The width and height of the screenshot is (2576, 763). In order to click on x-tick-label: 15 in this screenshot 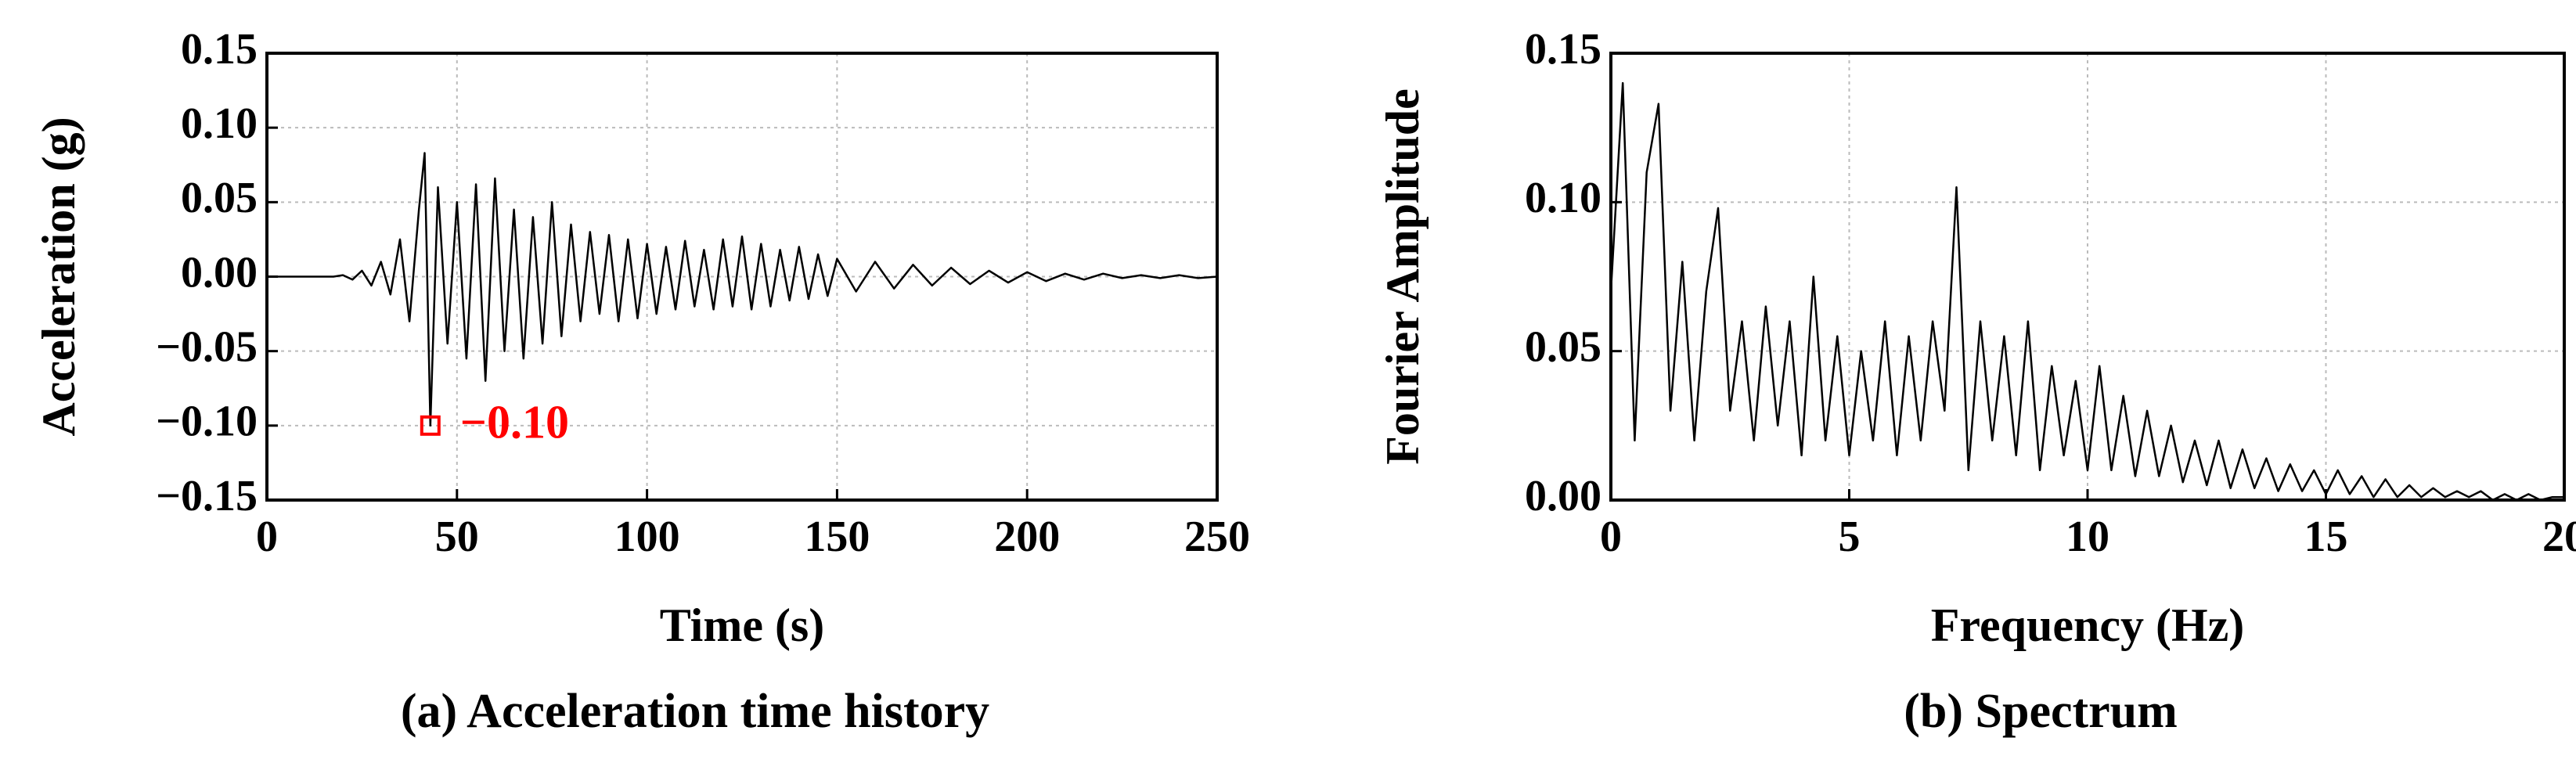, I will do `click(2326, 537)`.